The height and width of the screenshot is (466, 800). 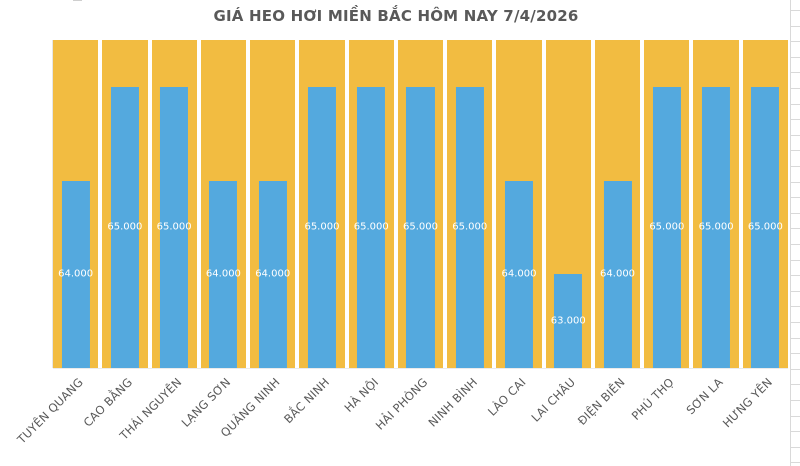 I want to click on x-axis-label: HƯNG YÊN, so click(x=748, y=403).